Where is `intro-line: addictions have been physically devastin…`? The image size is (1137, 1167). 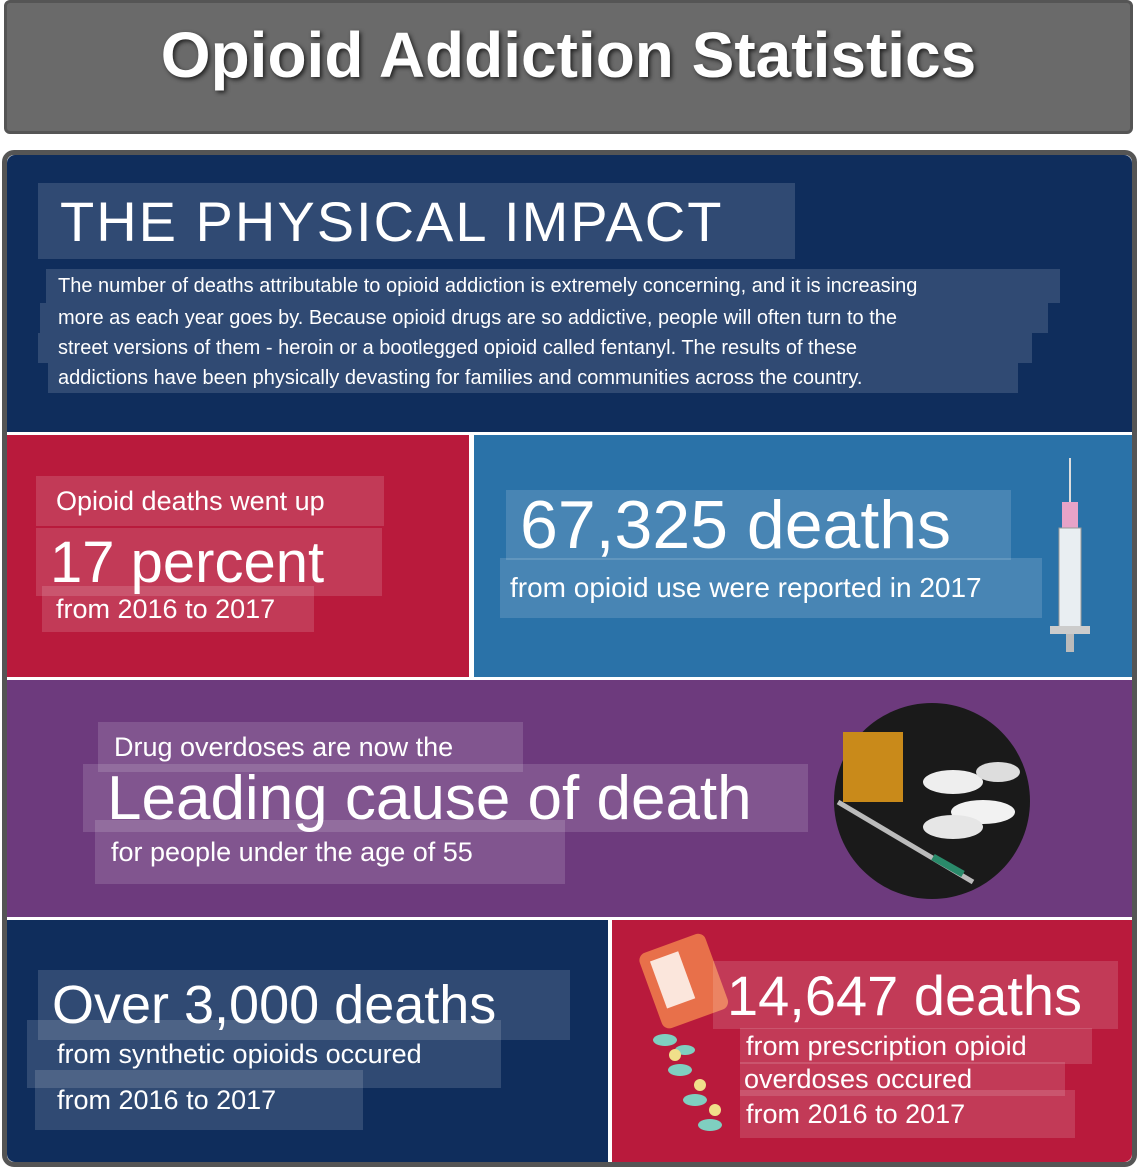 intro-line: addictions have been physically devastin… is located at coordinates (533, 378).